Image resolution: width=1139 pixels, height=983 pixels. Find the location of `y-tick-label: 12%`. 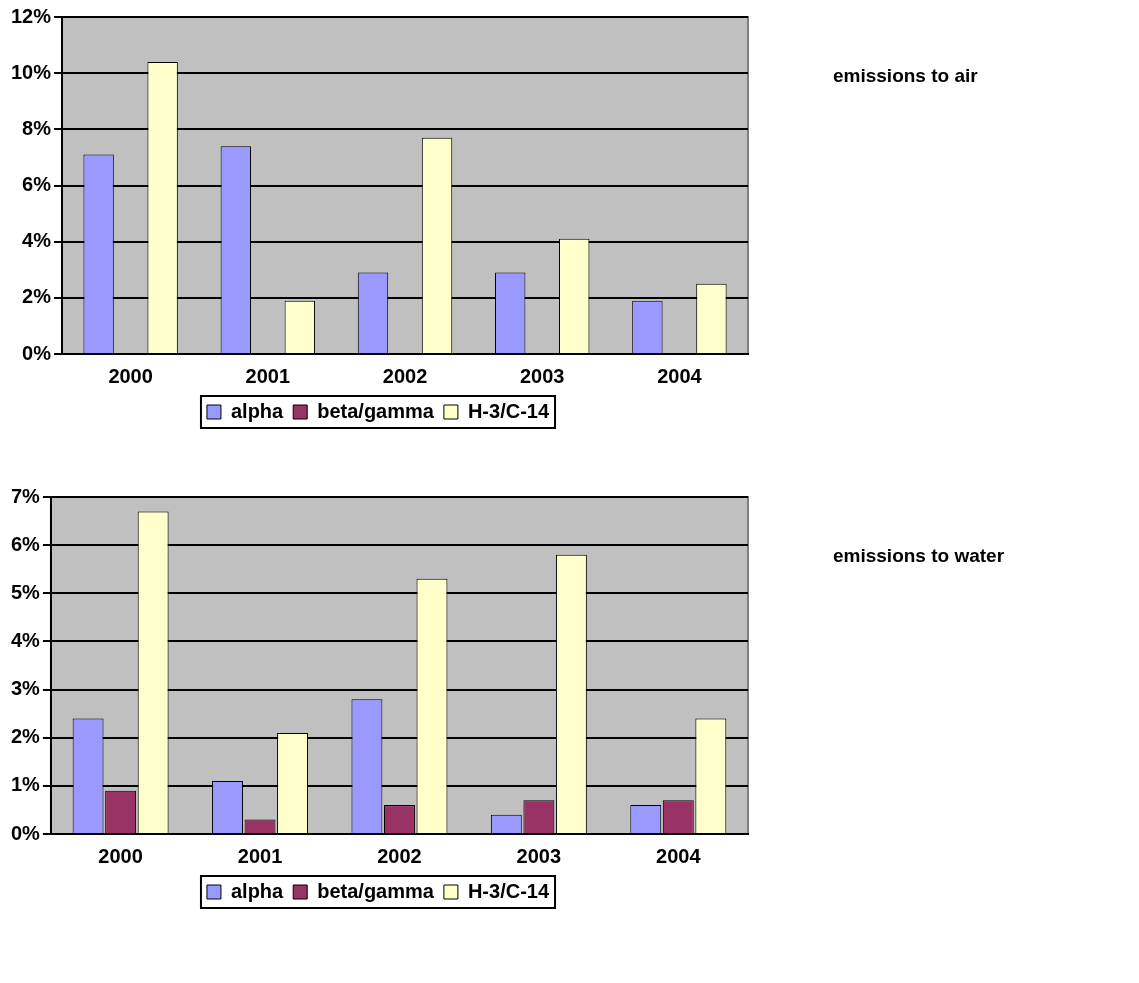

y-tick-label: 12% is located at coordinates (31, 15).